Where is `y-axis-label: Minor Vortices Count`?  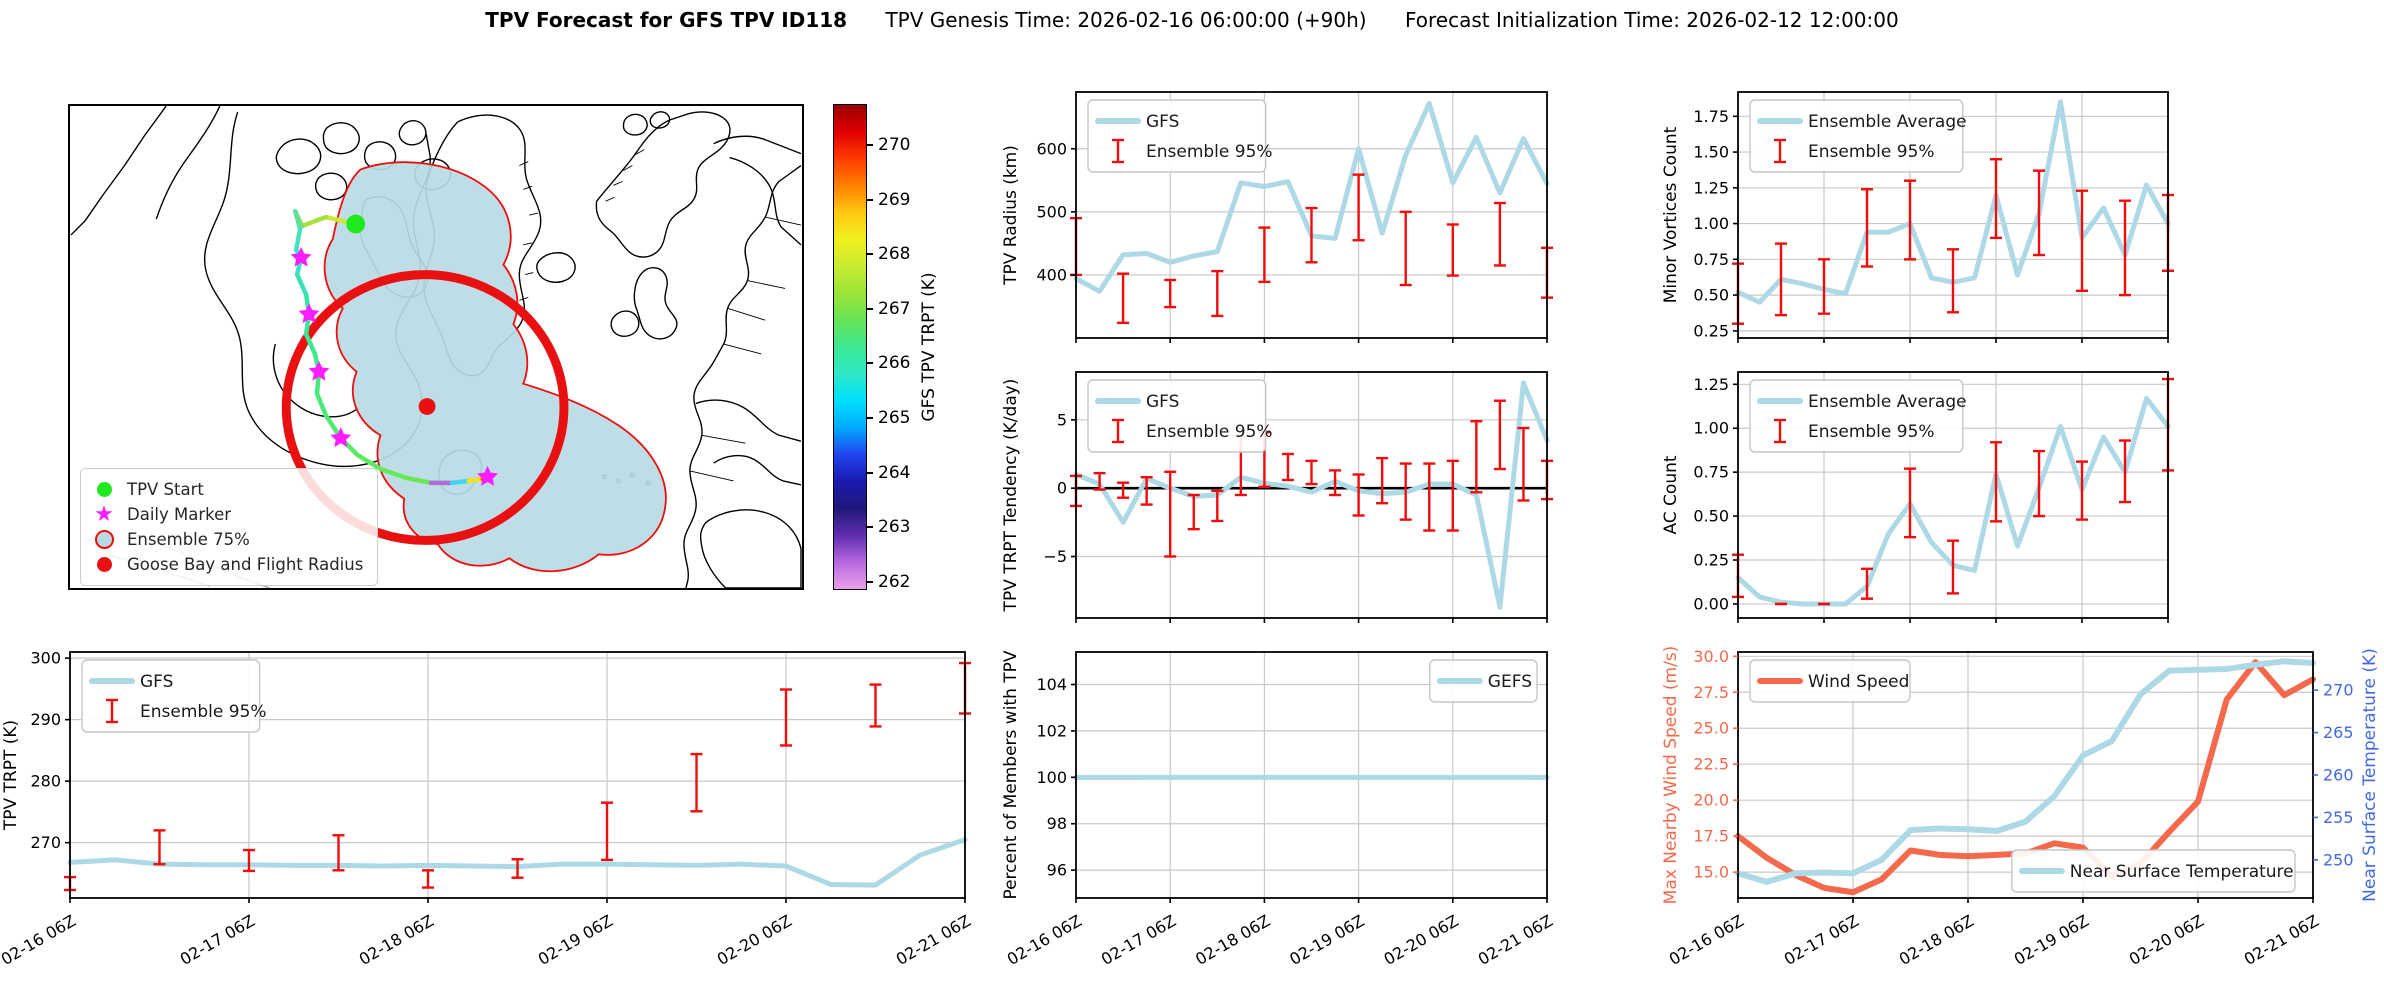 y-axis-label: Minor Vortices Count is located at coordinates (1671, 214).